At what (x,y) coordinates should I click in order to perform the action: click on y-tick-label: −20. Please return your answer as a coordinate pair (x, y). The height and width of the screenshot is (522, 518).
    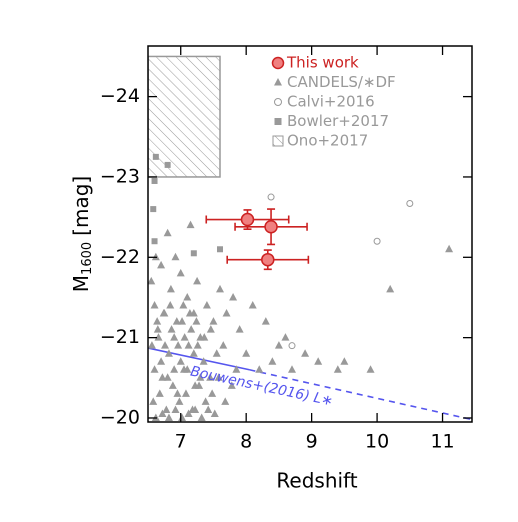
    Looking at the image, I should click on (120, 417).